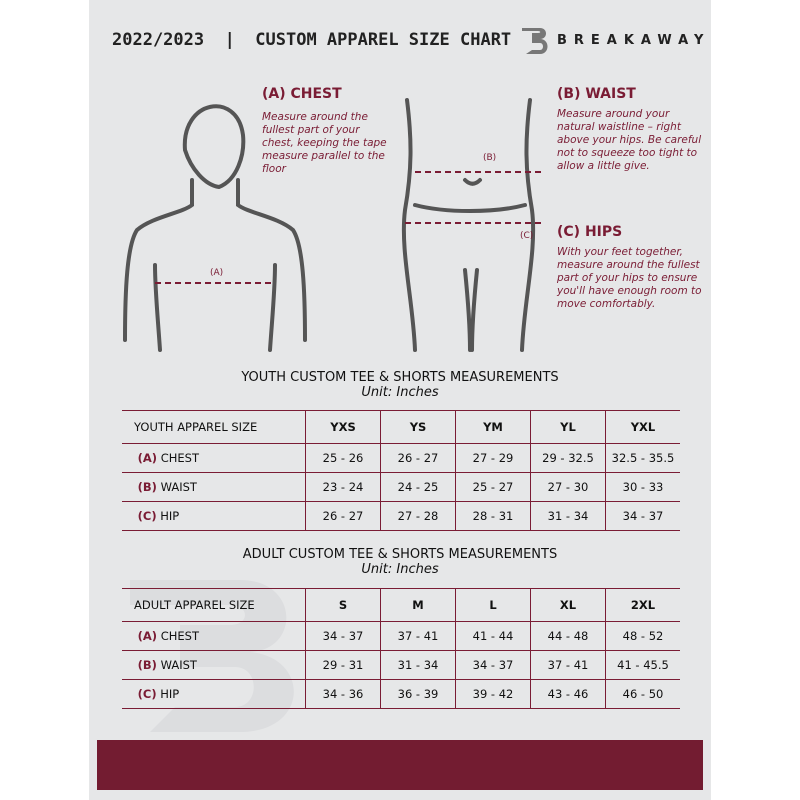 The image size is (800, 800). What do you see at coordinates (568, 458) in the screenshot?
I see `table-cell: 29 - 32.5` at bounding box center [568, 458].